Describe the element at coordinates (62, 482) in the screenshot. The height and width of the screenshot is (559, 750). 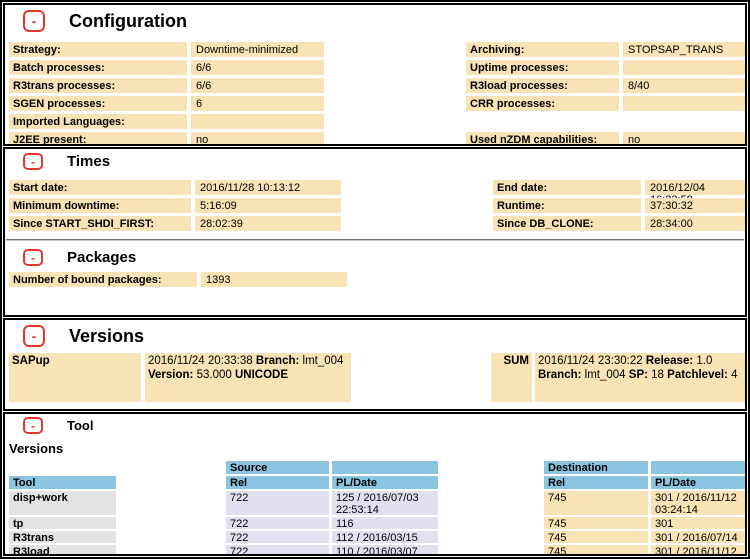
I see `col-header-tool: Tool` at that location.